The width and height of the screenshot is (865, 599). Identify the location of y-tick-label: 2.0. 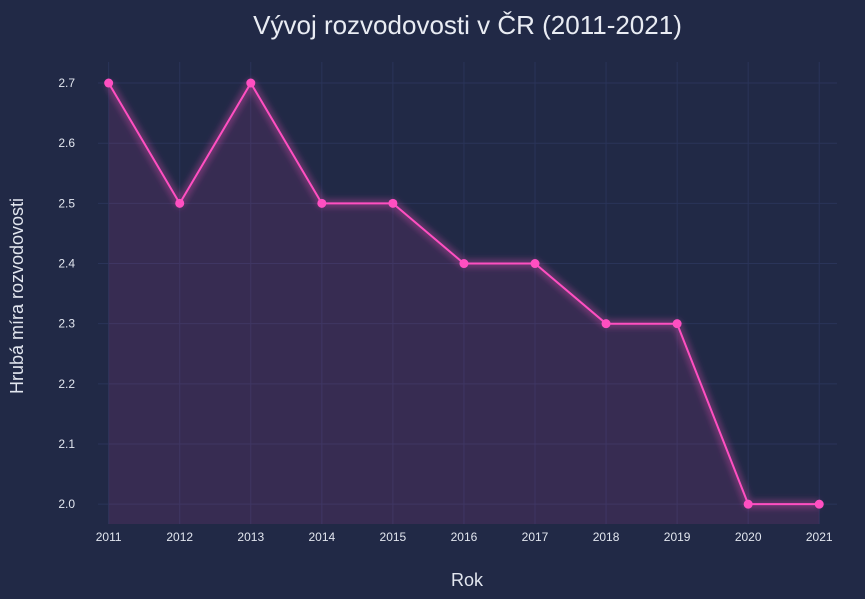
(66, 504).